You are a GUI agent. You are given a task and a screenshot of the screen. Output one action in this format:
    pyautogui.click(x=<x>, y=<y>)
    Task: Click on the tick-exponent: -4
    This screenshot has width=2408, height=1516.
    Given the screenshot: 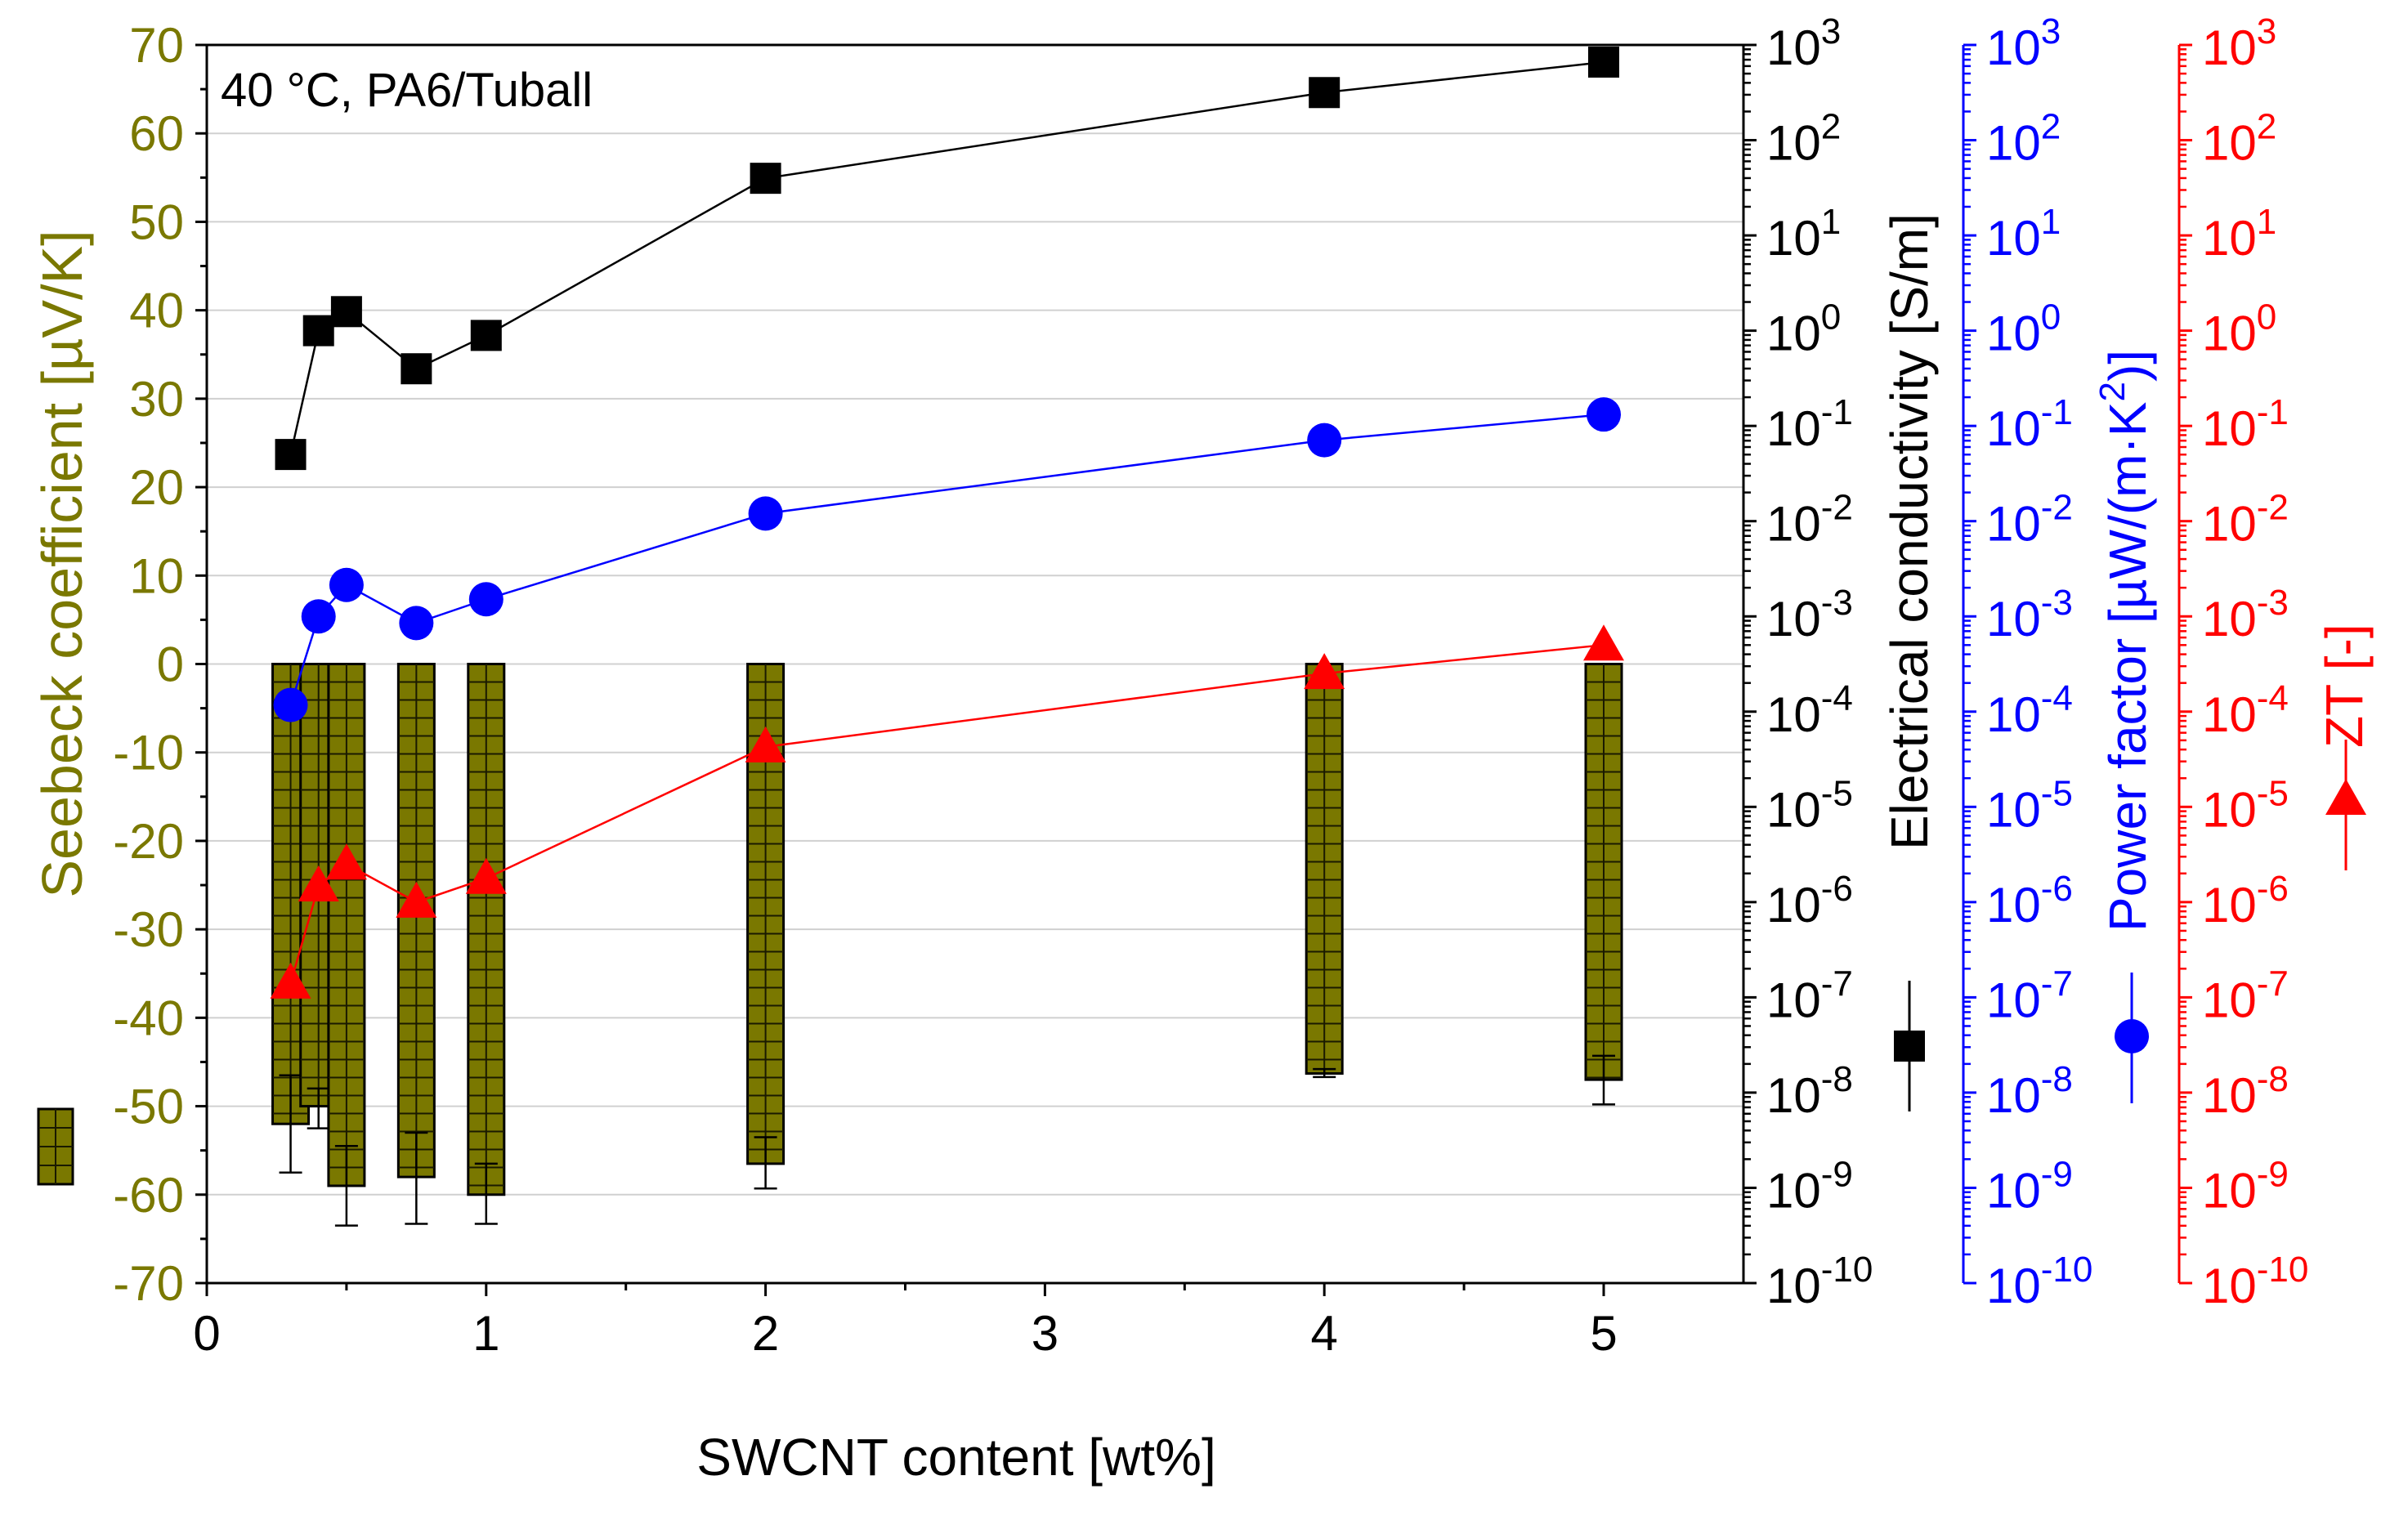 What is the action you would take?
    pyautogui.click(x=2057, y=698)
    